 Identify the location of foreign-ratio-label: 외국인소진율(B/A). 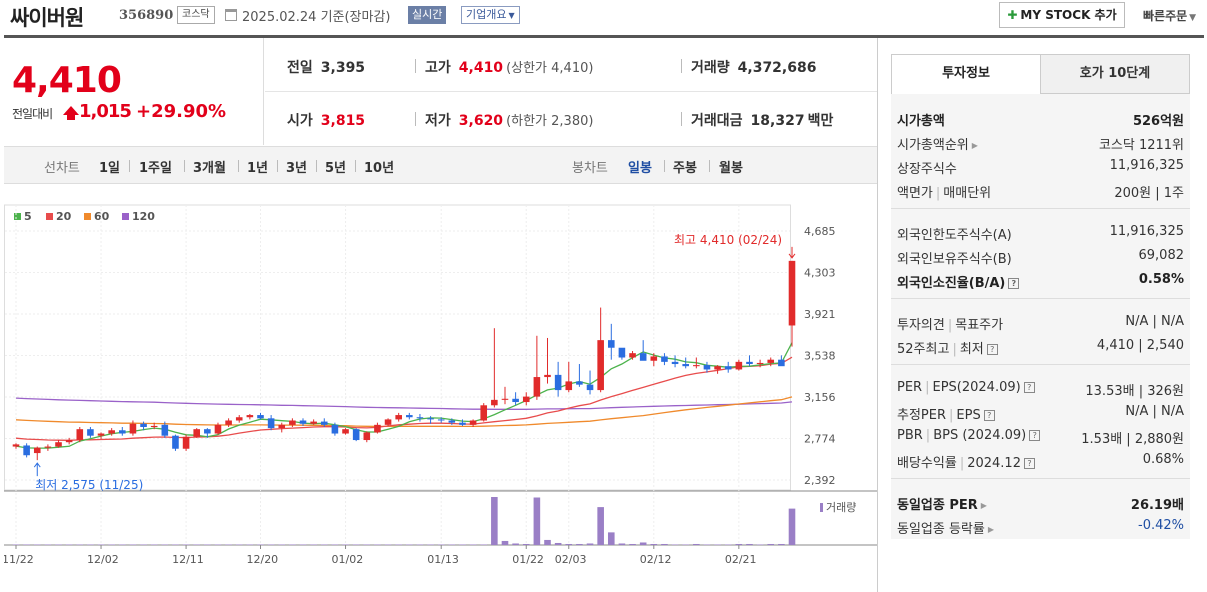
(951, 283).